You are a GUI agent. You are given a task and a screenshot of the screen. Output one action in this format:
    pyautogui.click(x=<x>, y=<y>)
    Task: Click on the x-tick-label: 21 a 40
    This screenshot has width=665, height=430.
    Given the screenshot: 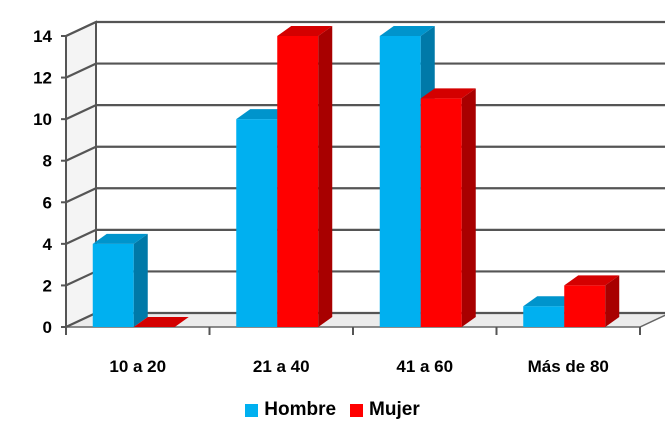 What is the action you would take?
    pyautogui.click(x=281, y=366)
    